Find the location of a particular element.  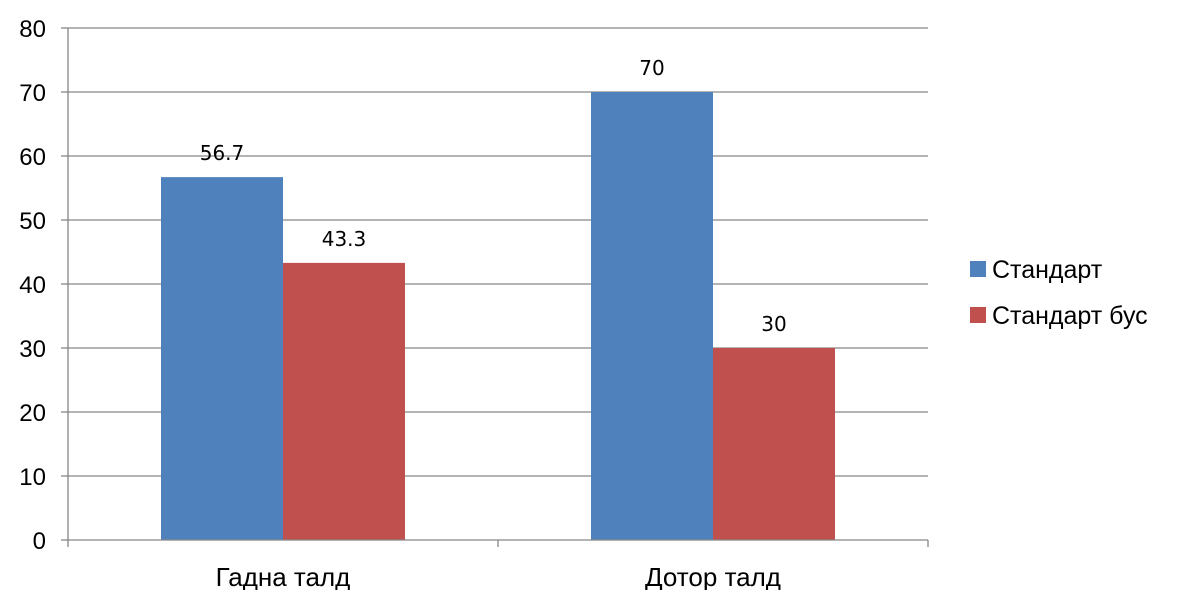

y-tick-label-50: 50 is located at coordinates (32, 221).